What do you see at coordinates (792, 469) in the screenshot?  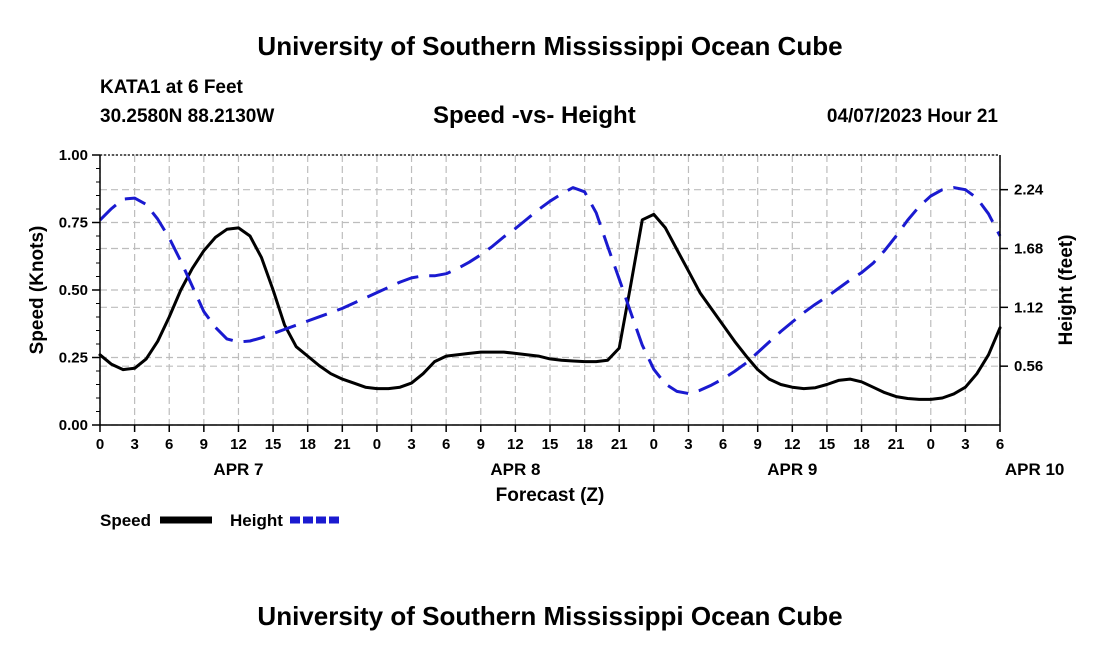 I see `x-day-label: APR 9` at bounding box center [792, 469].